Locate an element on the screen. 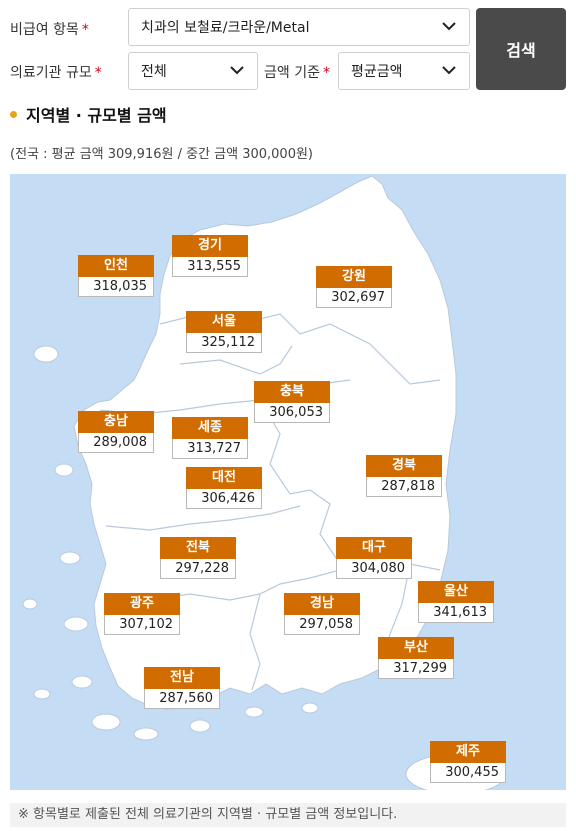  price-label: 금액 기준 * is located at coordinates (297, 72).